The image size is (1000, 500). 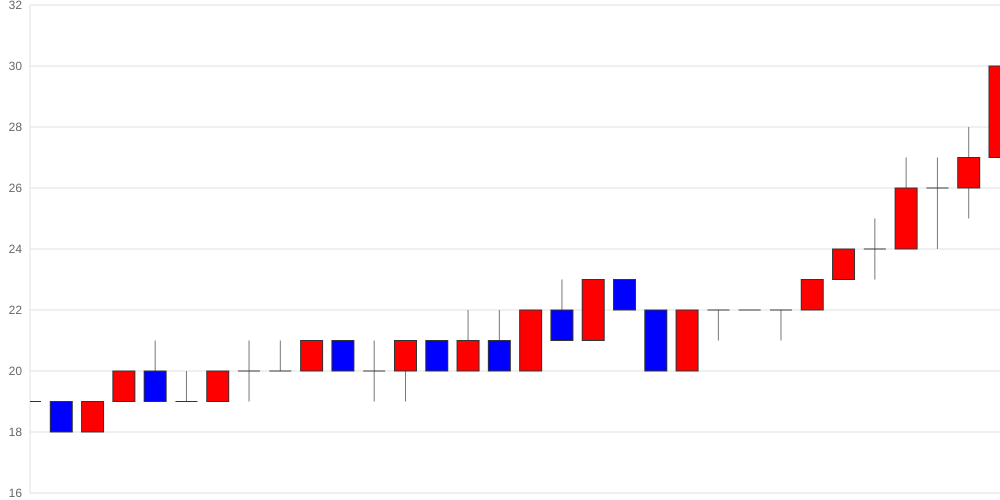 I want to click on y-tick-label: 28, so click(x=15, y=127).